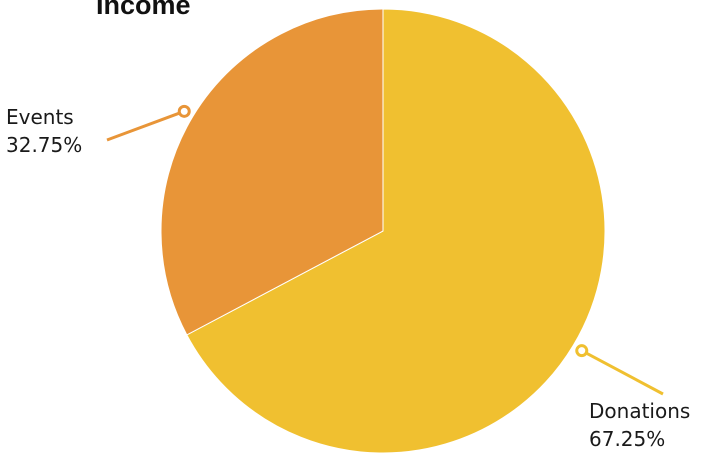 This screenshot has height=456, width=725. Describe the element at coordinates (40, 117) in the screenshot. I see `slice-label-events-name: Events` at that location.